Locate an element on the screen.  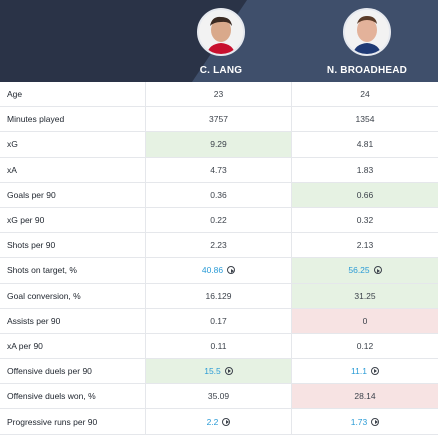
stat-label: Shots per 90 is located at coordinates (73, 245).